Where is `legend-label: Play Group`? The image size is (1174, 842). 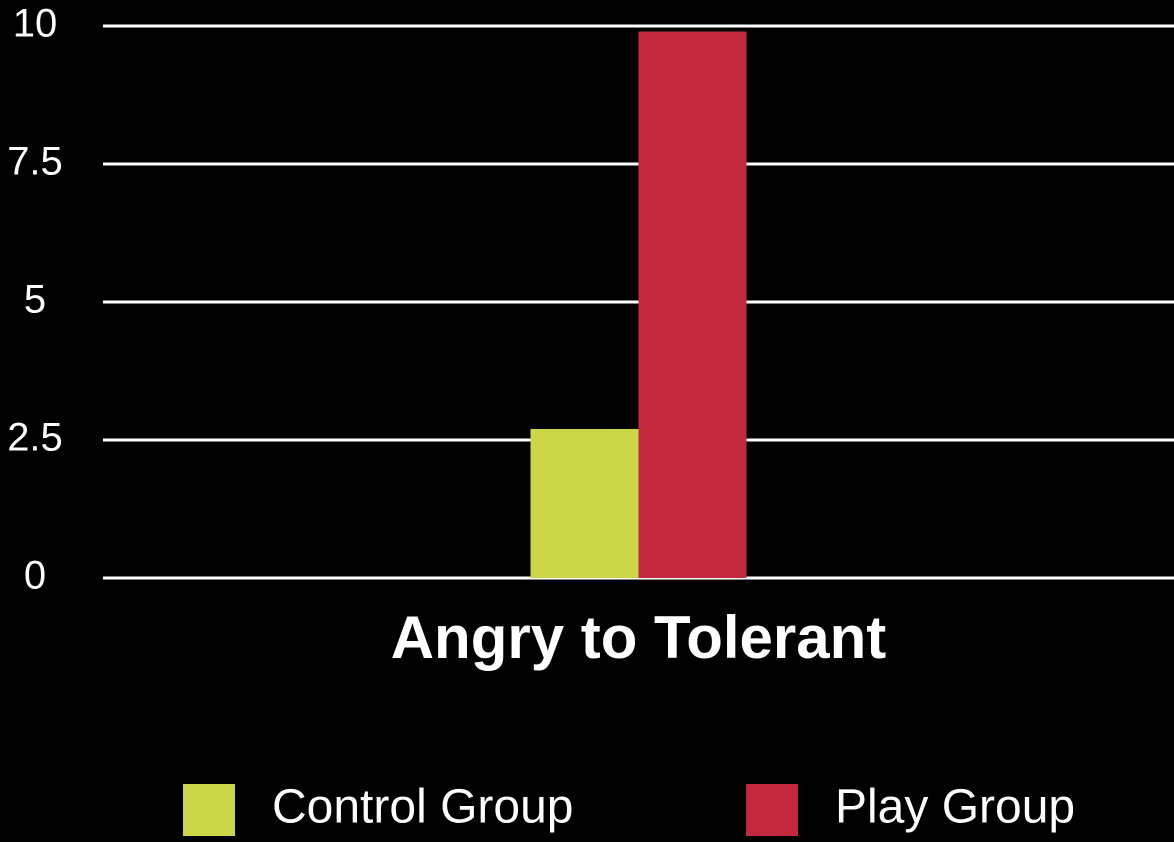
legend-label: Play Group is located at coordinates (955, 807).